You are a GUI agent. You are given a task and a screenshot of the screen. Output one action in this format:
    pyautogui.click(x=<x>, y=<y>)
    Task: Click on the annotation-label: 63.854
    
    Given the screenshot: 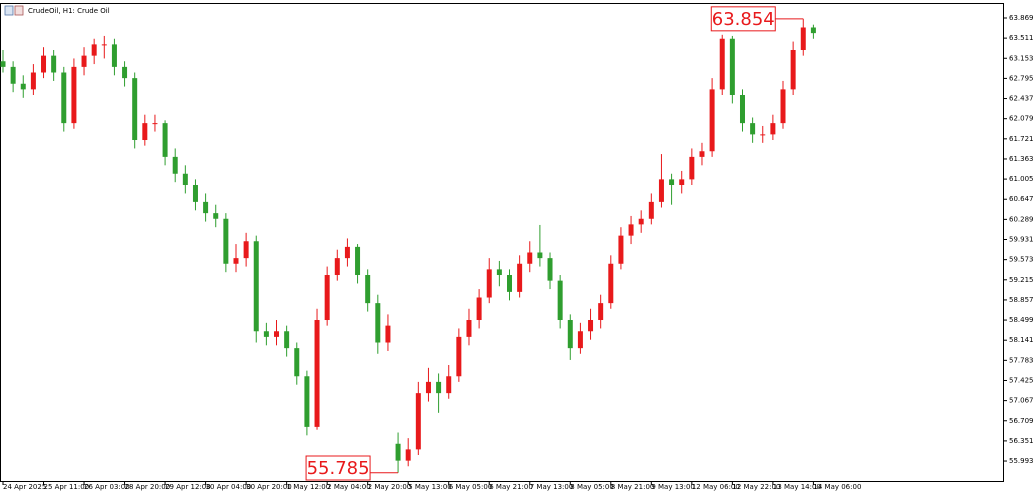 What is the action you would take?
    pyautogui.click(x=743, y=19)
    